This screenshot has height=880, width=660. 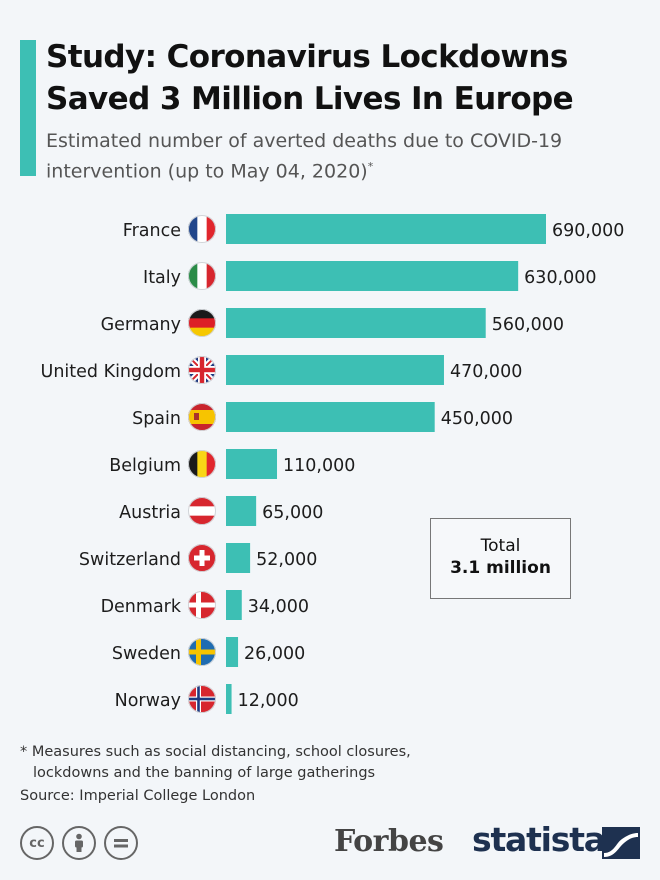 What do you see at coordinates (292, 513) in the screenshot?
I see `value-label-austria: 65,000` at bounding box center [292, 513].